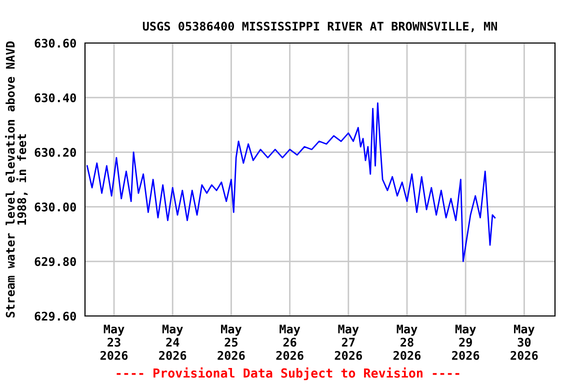 The image size is (576, 384). I want to click on chart-title: USGS 05386400 MISSISSIPPI RIVER AT BROWNSVILLE, MN, so click(319, 27).